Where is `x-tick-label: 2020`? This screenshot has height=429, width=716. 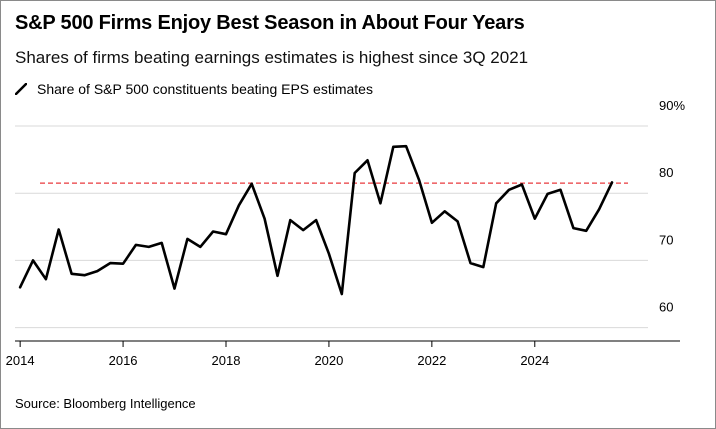
x-tick-label: 2020 is located at coordinates (328, 360).